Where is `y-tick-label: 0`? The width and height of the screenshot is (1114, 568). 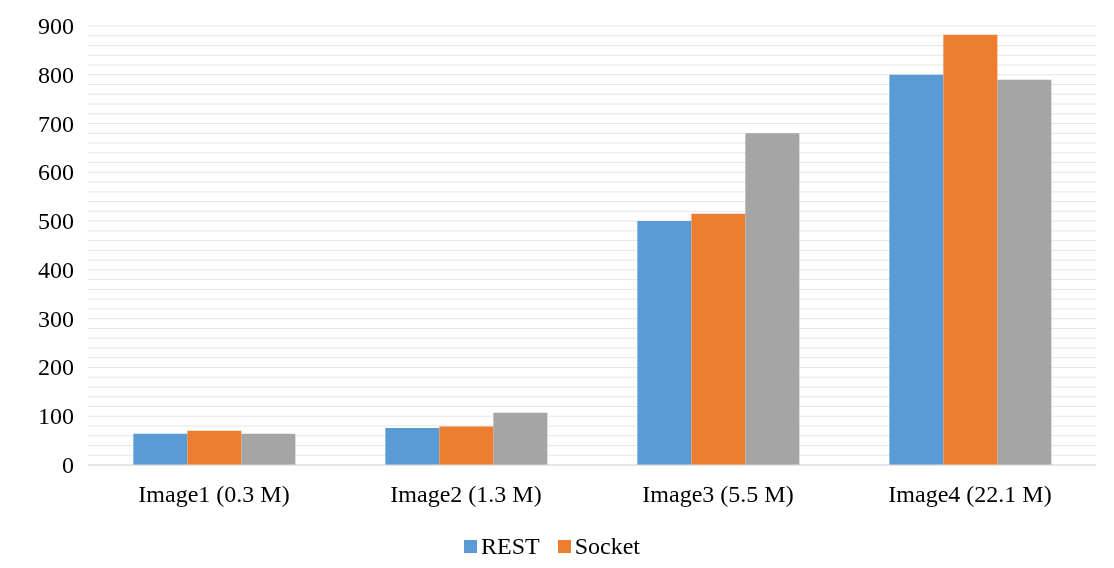
y-tick-label: 0 is located at coordinates (68, 465).